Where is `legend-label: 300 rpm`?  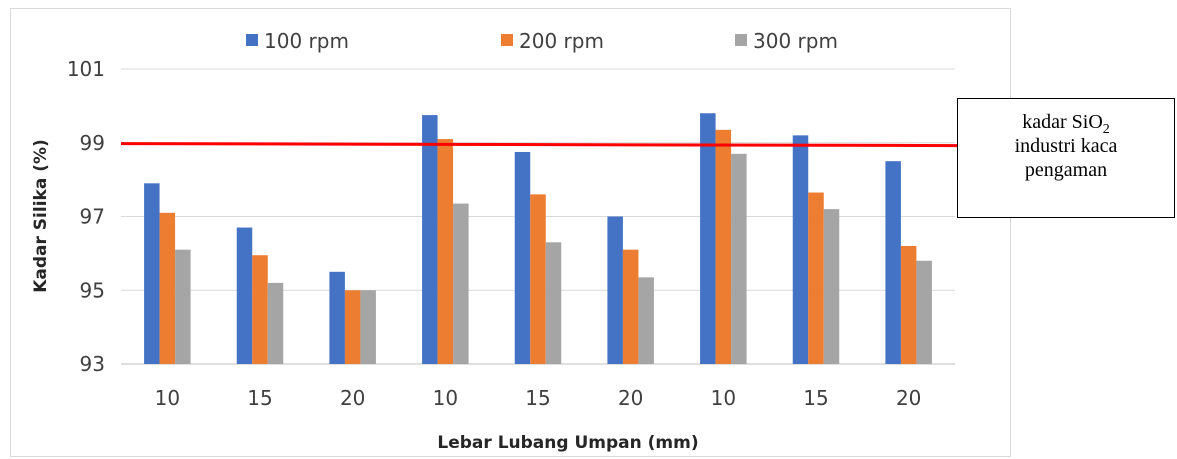 legend-label: 300 rpm is located at coordinates (795, 41).